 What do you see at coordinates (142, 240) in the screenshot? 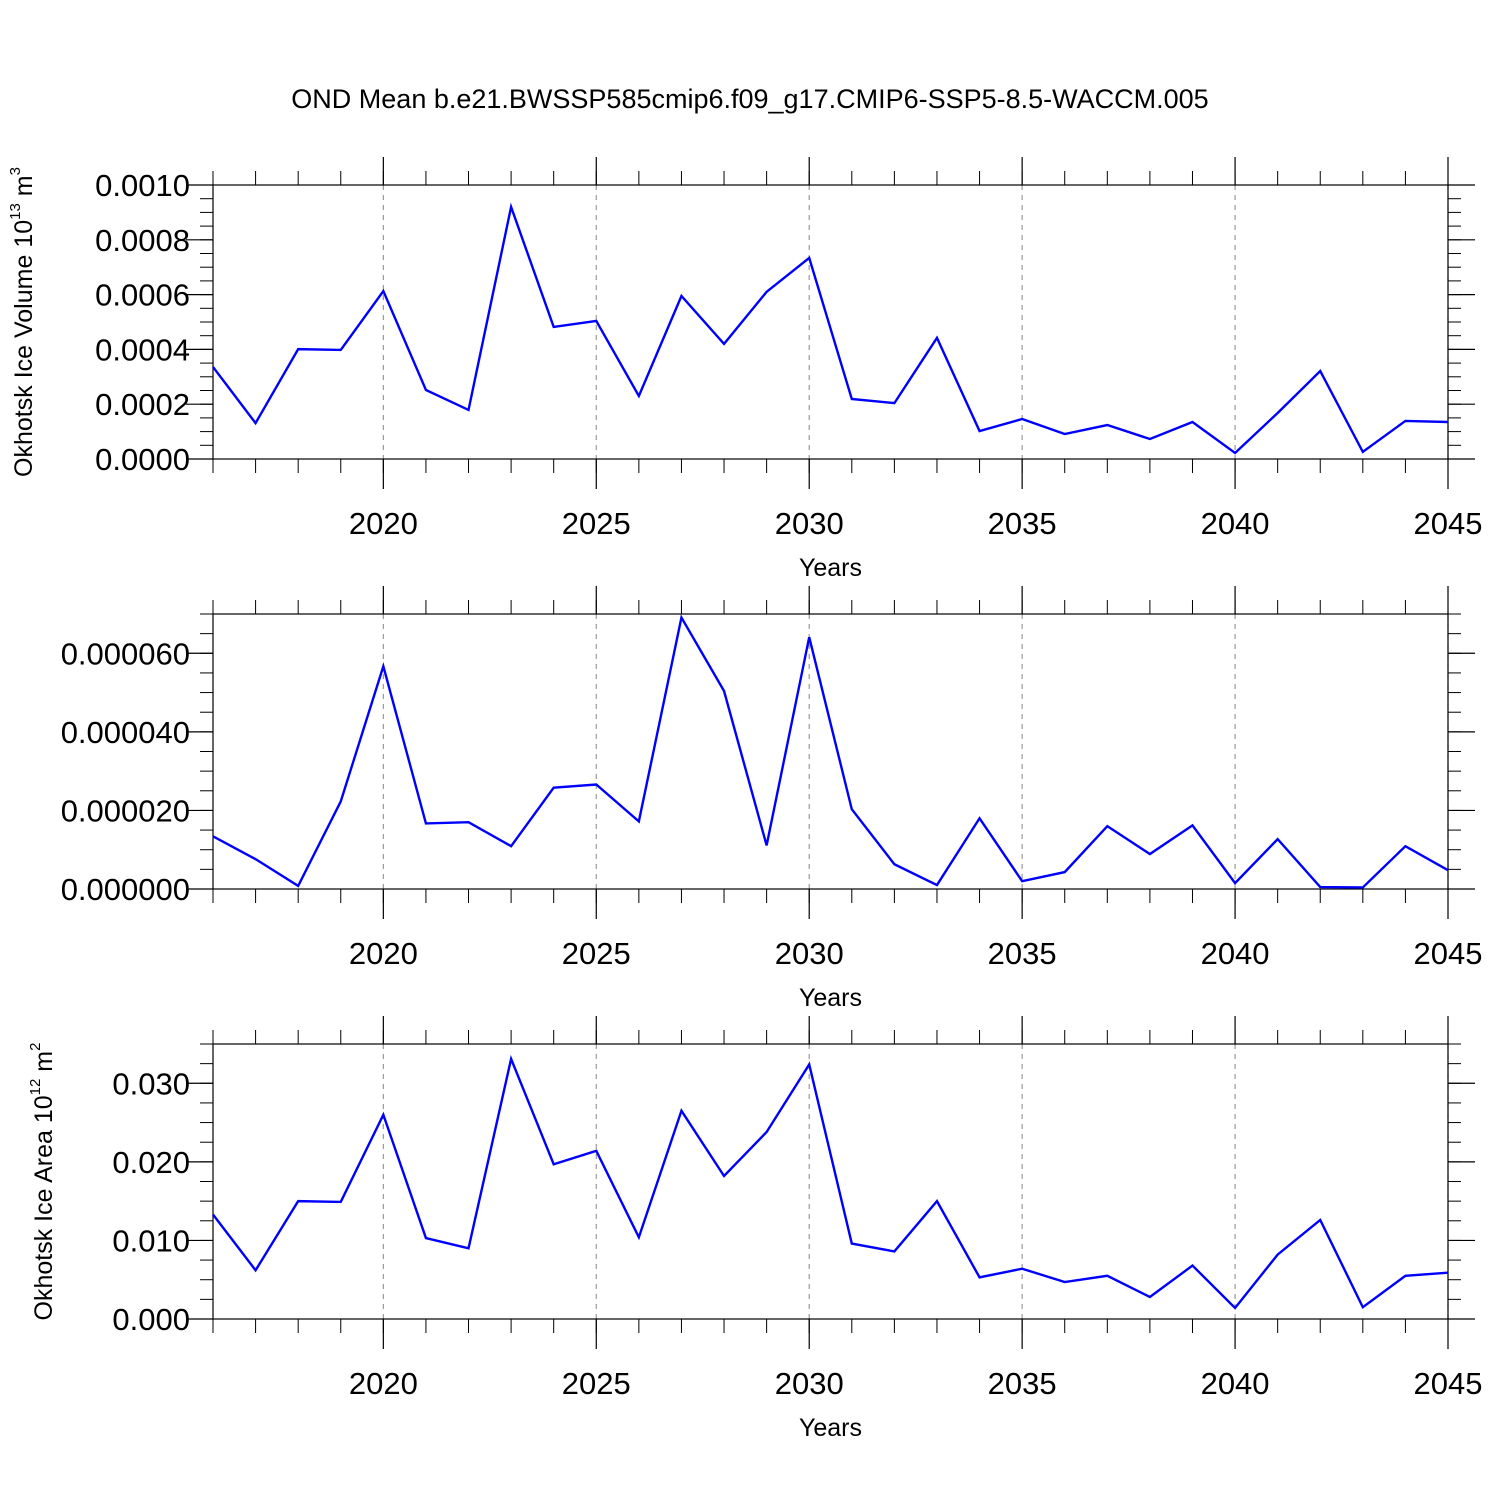
I see `y-tick-label: 0.0008` at bounding box center [142, 240].